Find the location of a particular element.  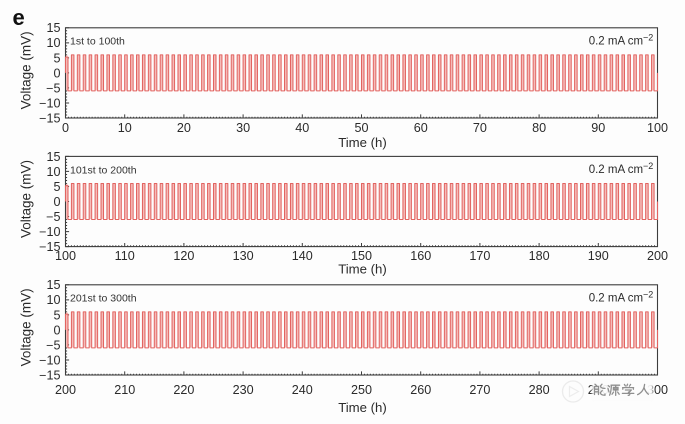

svg-text: 170 is located at coordinates (479, 256).